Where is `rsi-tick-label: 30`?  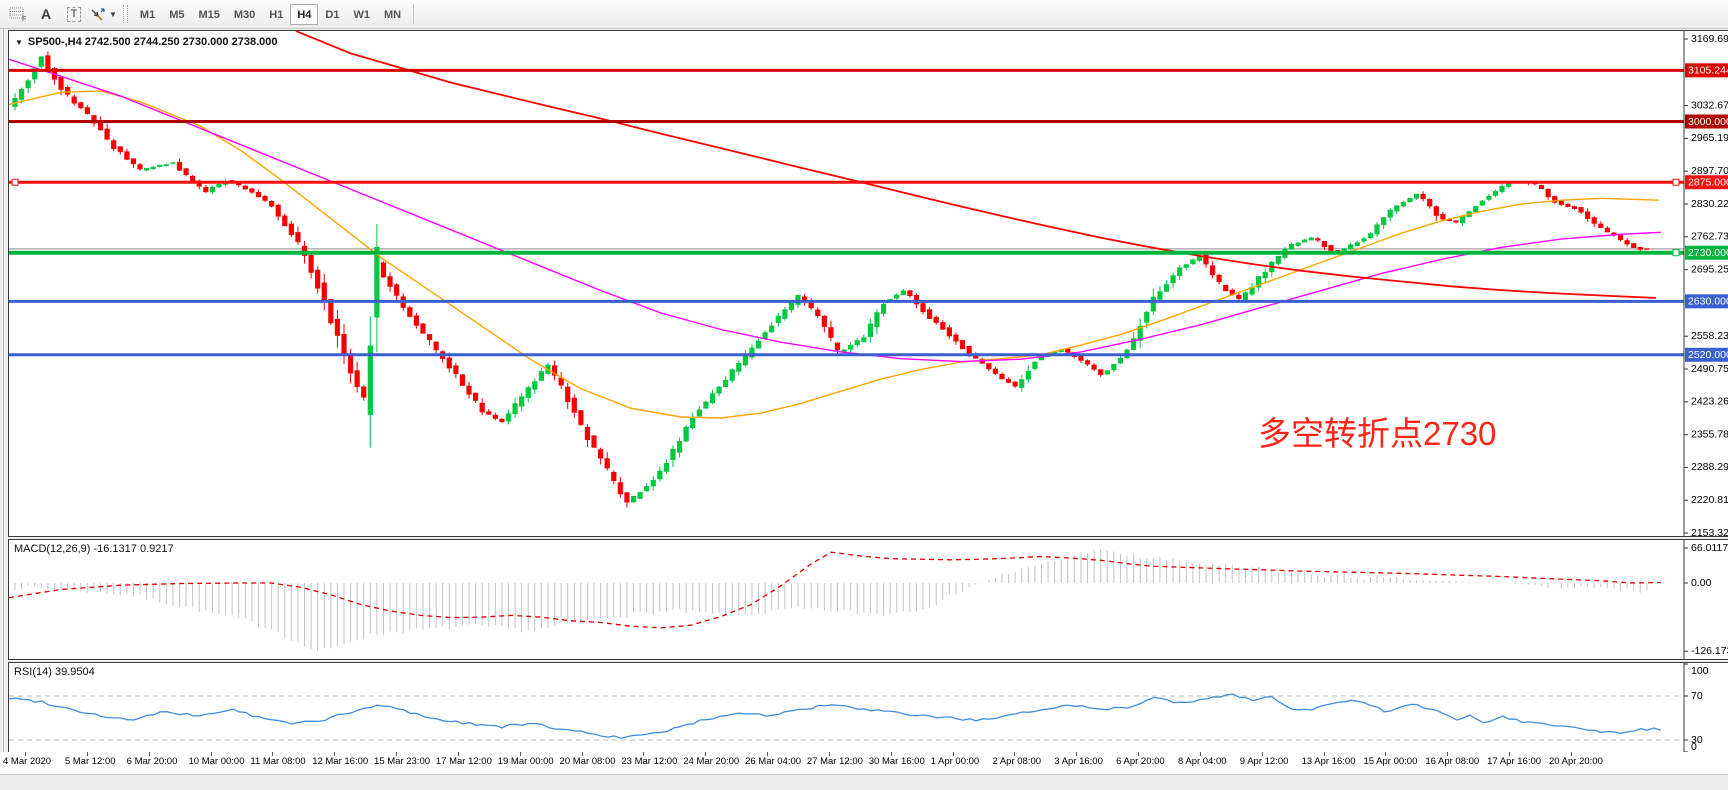
rsi-tick-label: 30 is located at coordinates (1697, 740).